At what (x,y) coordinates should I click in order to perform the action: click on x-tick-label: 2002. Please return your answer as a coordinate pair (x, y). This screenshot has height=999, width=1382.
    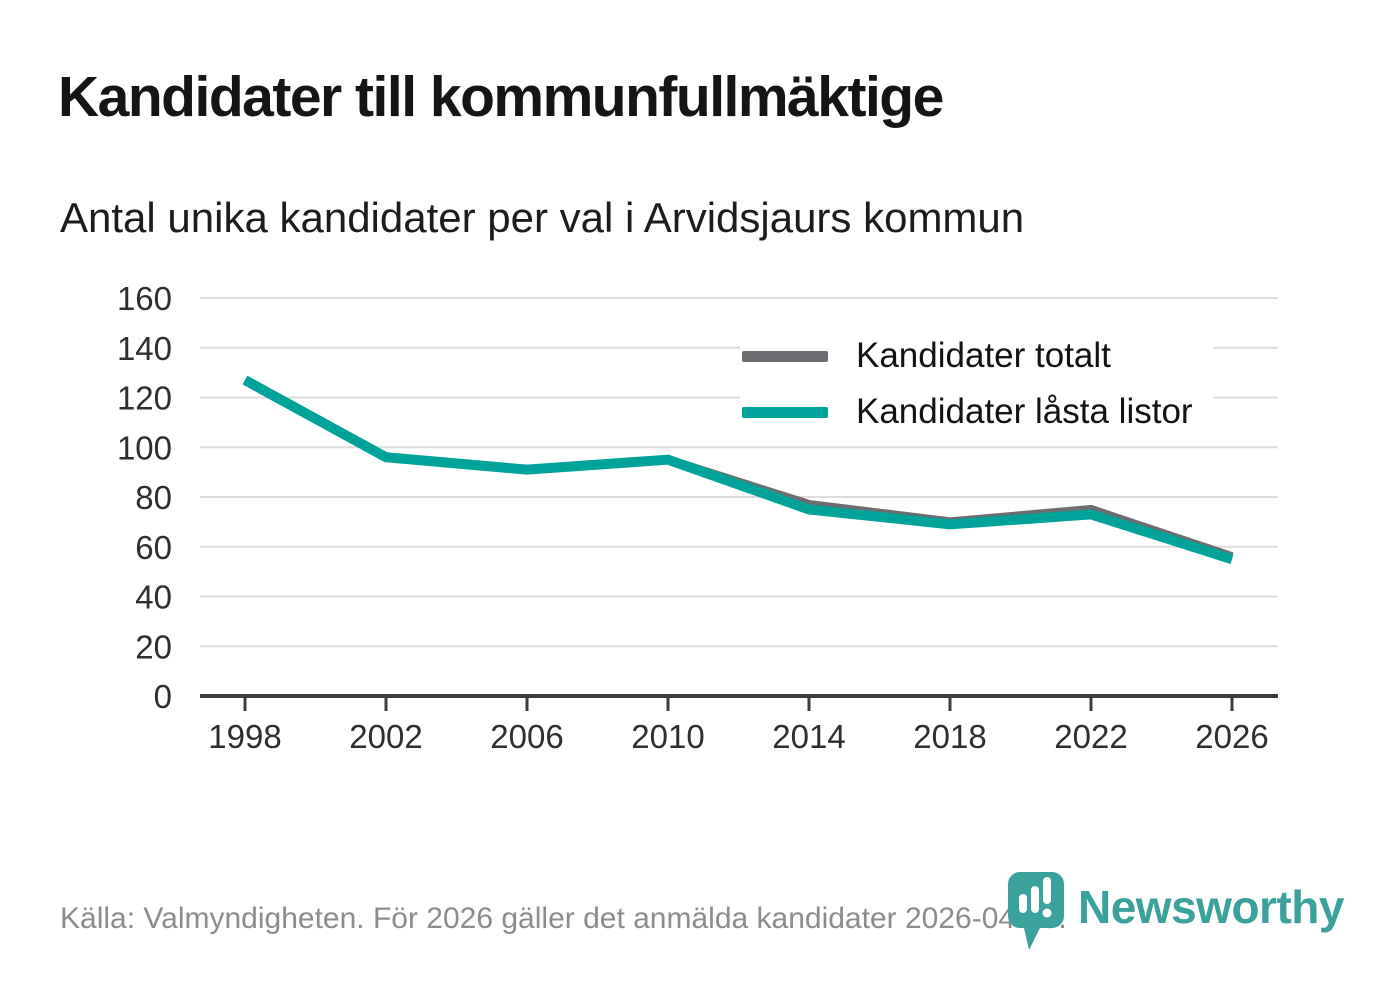
    Looking at the image, I should click on (385, 736).